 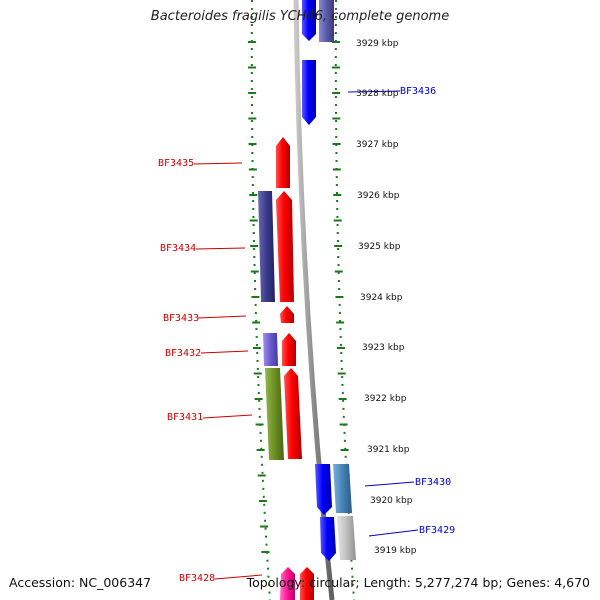 What do you see at coordinates (377, 145) in the screenshot?
I see `kbp-label: 3927 kbp` at bounding box center [377, 145].